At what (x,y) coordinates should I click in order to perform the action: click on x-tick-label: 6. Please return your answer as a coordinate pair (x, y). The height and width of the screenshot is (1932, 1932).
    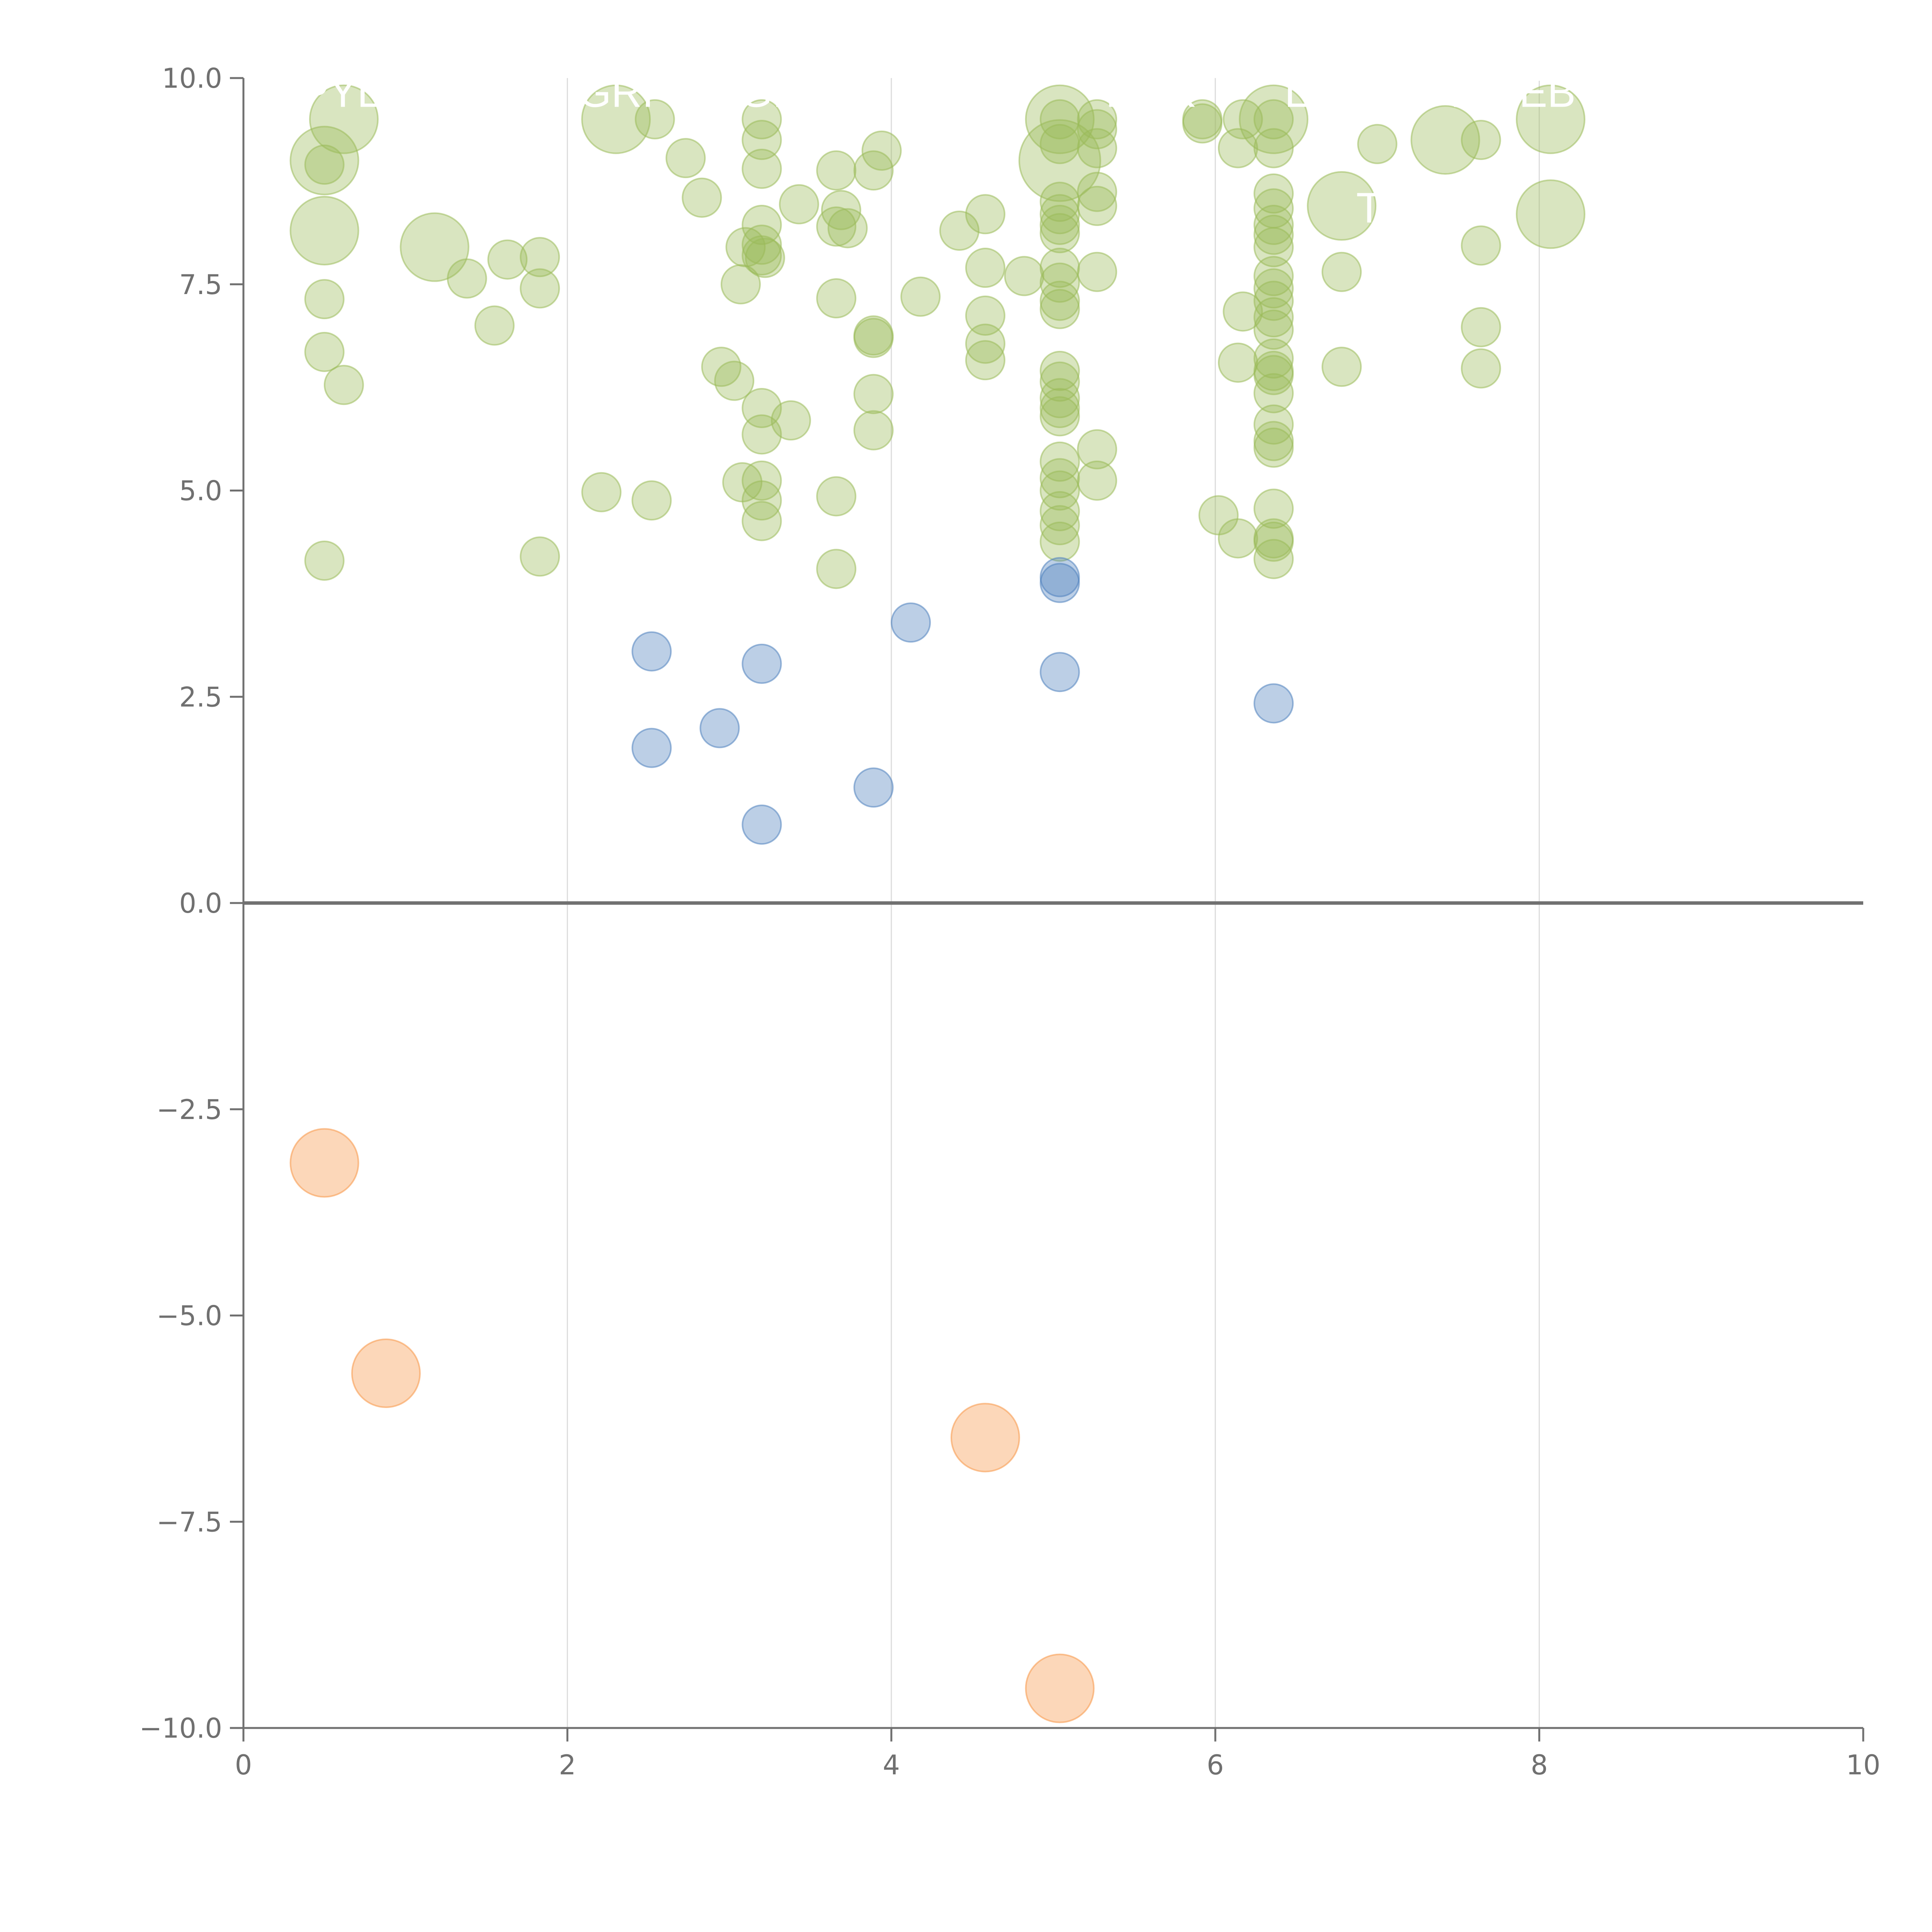
    Looking at the image, I should click on (1215, 1765).